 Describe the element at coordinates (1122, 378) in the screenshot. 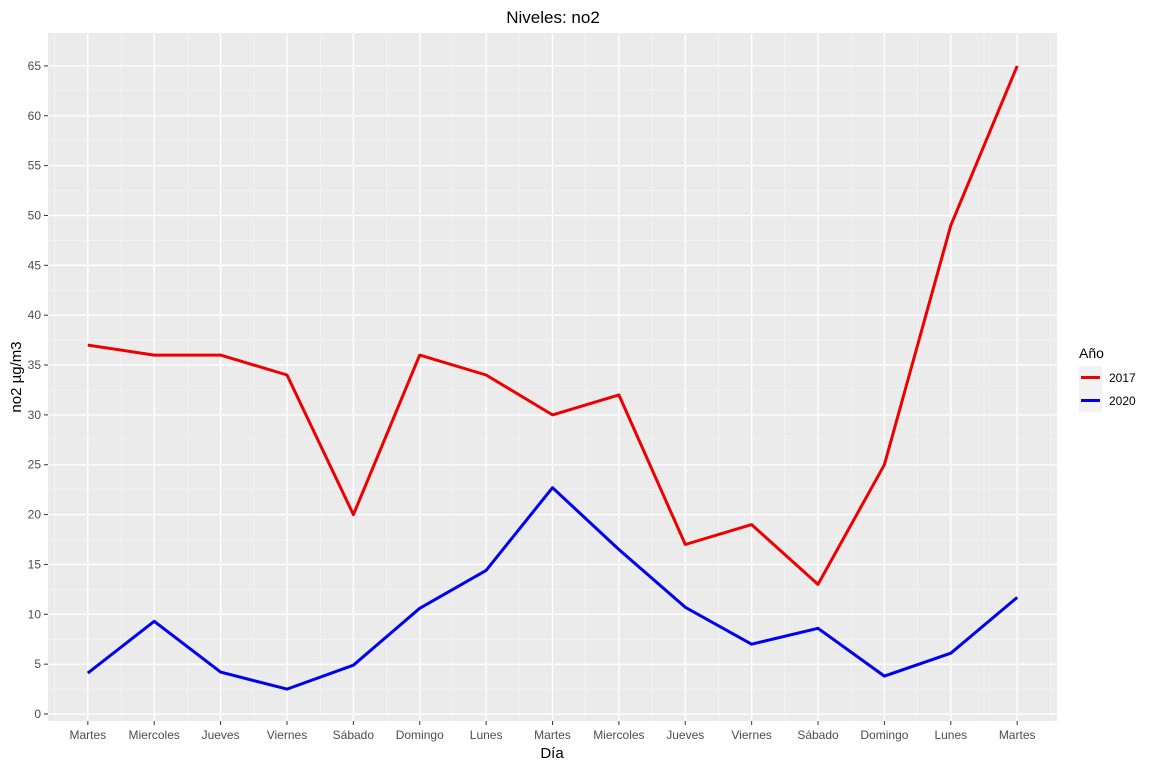

I see `legend-label-2017: 2017` at that location.